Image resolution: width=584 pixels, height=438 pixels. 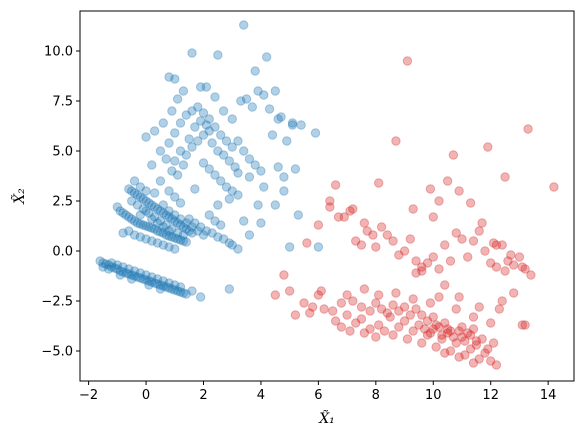 I want to click on x-axis-label: X̃₁, so click(x=326, y=418).